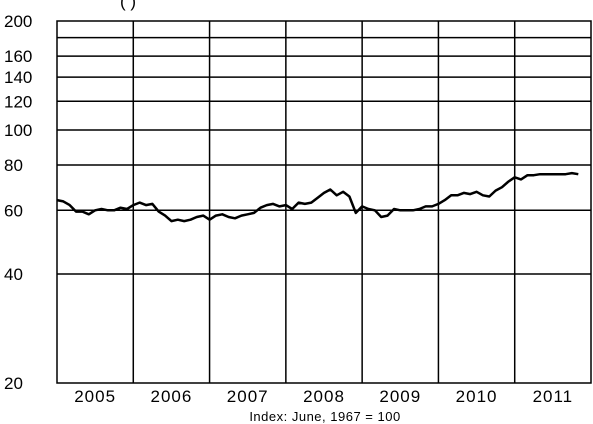 Image resolution: width=593 pixels, height=424 pixels. What do you see at coordinates (13, 383) in the screenshot?
I see `y-tick-label: 20` at bounding box center [13, 383].